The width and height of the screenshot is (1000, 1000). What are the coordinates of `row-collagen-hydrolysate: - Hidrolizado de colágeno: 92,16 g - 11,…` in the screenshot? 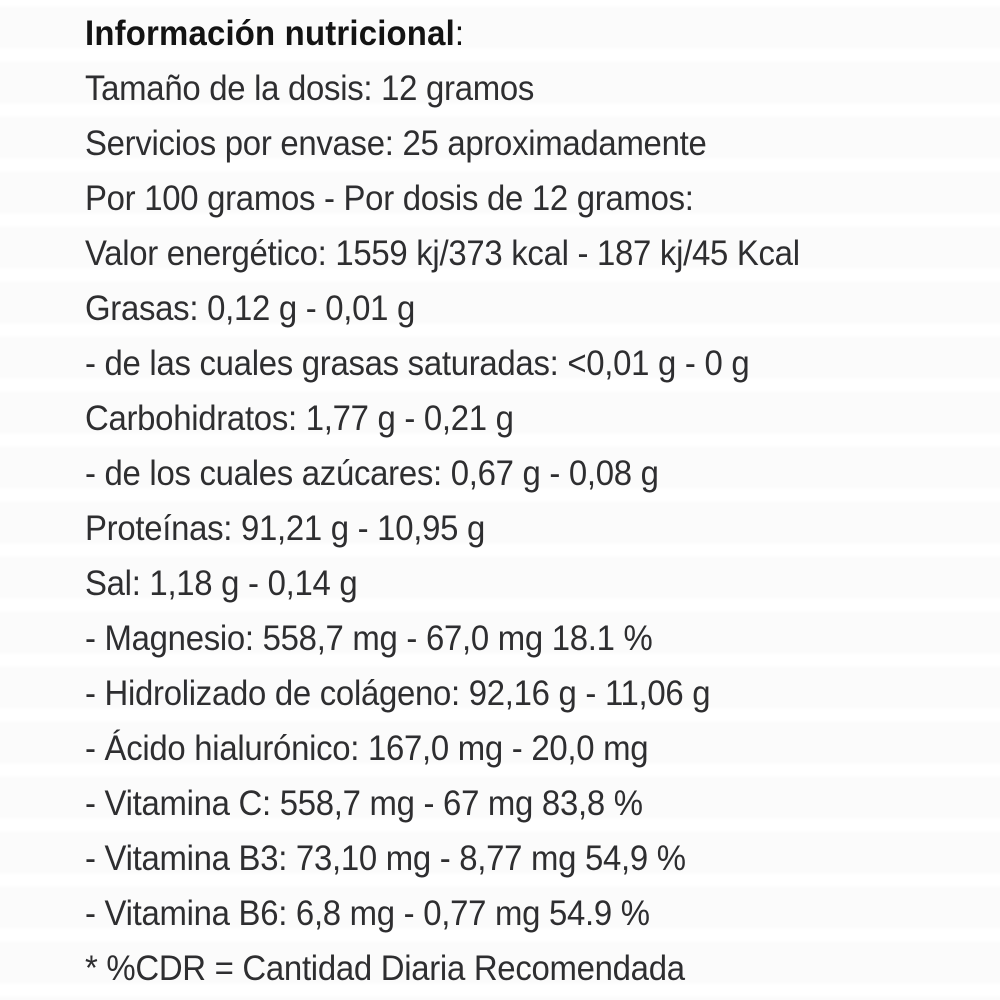 It's located at (398, 693).